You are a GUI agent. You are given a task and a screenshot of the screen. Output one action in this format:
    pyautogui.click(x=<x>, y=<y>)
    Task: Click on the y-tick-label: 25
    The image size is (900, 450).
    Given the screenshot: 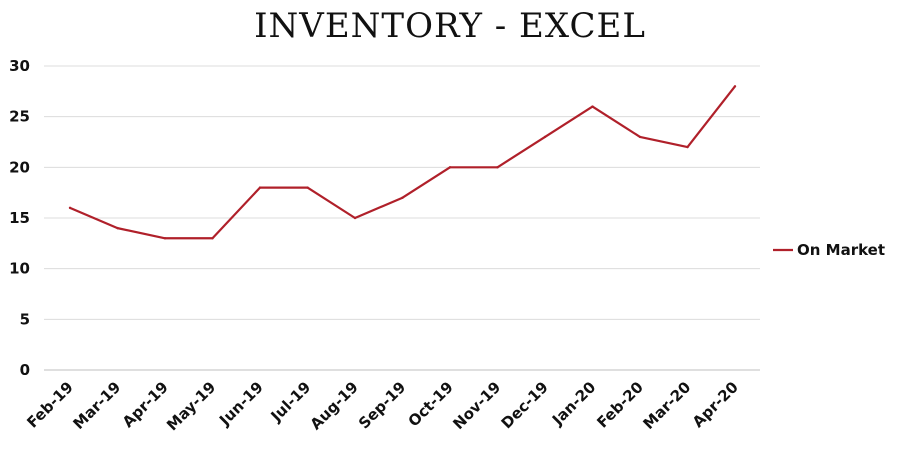 What is the action you would take?
    pyautogui.click(x=19, y=117)
    